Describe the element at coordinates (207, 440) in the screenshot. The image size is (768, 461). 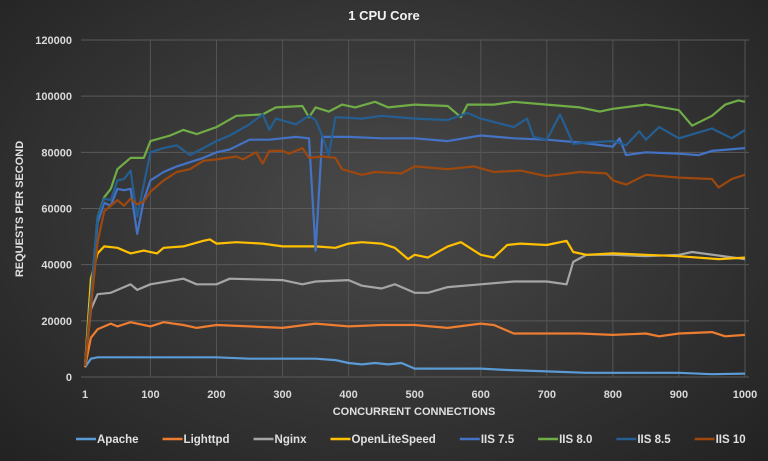
I see `legend-label: Lighttpd` at that location.